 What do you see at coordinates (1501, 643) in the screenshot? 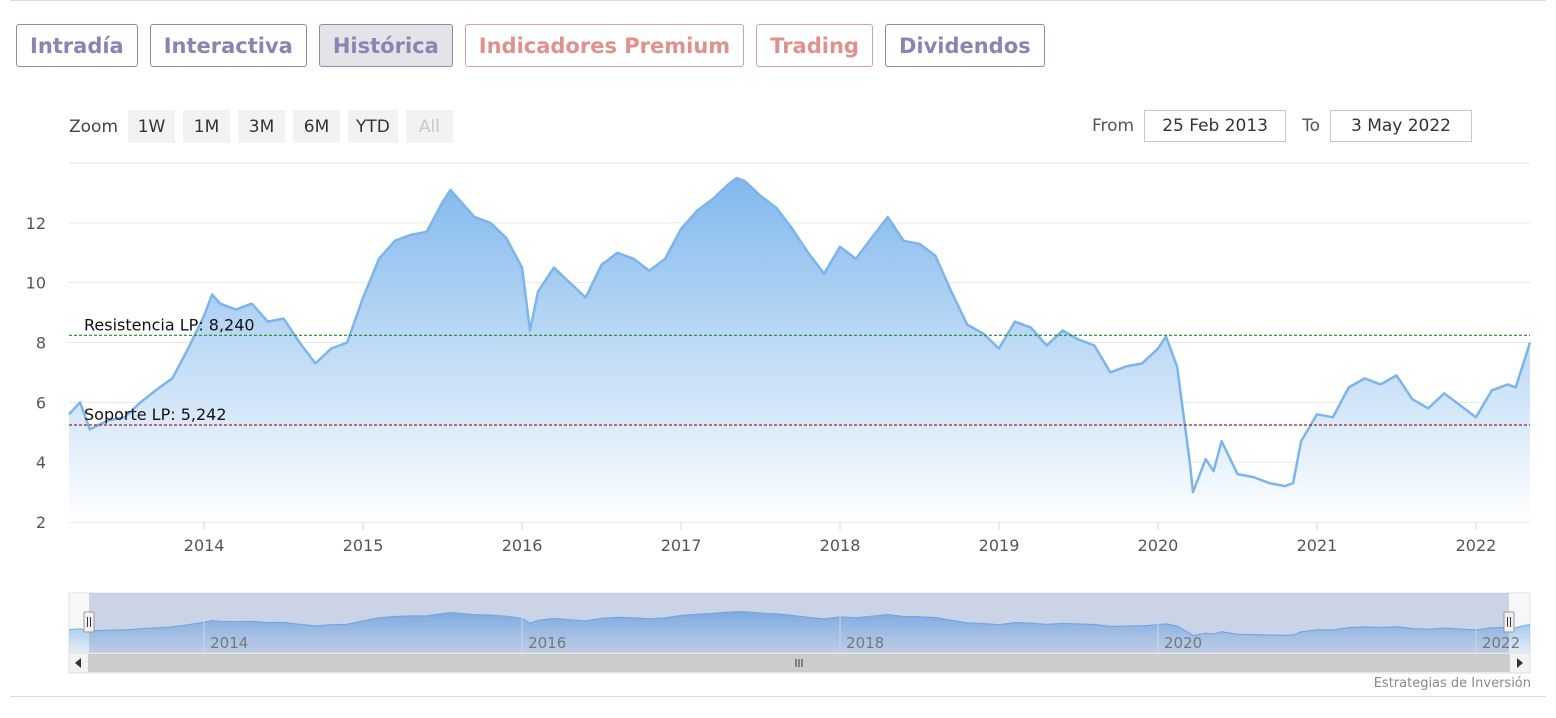
I see `navigator-tick-label: 2022` at bounding box center [1501, 643].